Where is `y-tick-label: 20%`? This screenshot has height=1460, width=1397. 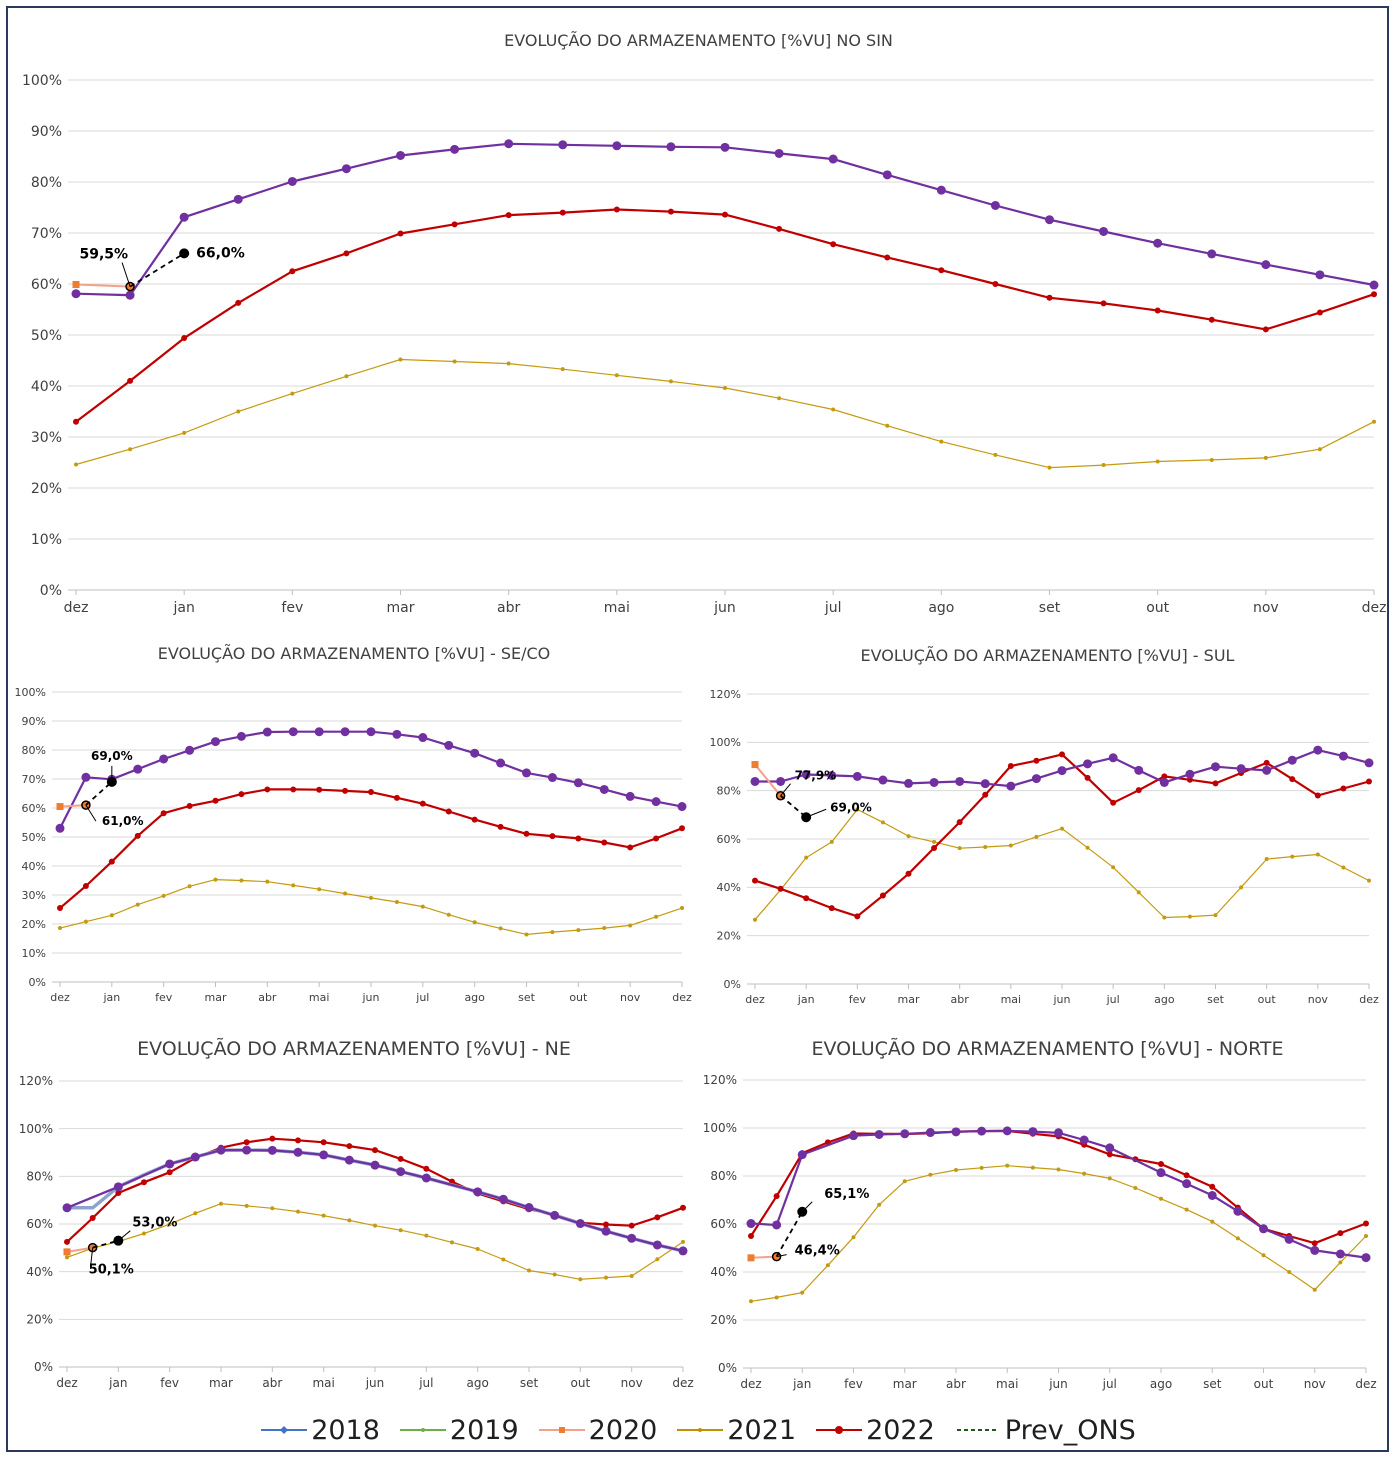 y-tick-label: 20% is located at coordinates (34, 924).